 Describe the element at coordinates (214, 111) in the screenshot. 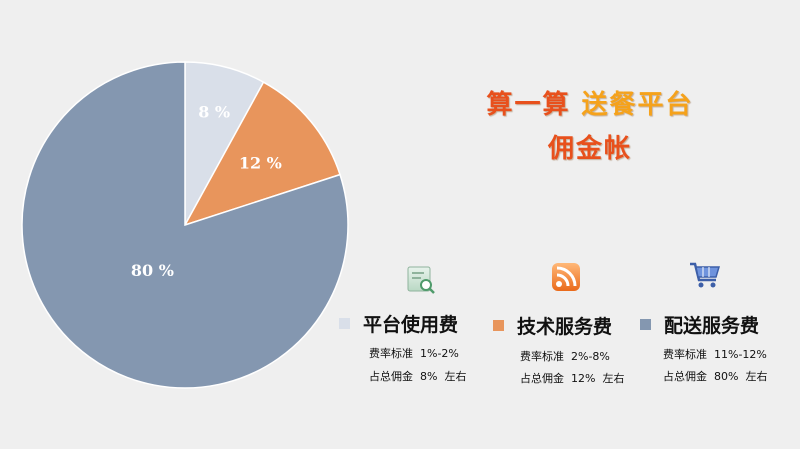

I see `pie-slice-label-1: 8 %` at that location.